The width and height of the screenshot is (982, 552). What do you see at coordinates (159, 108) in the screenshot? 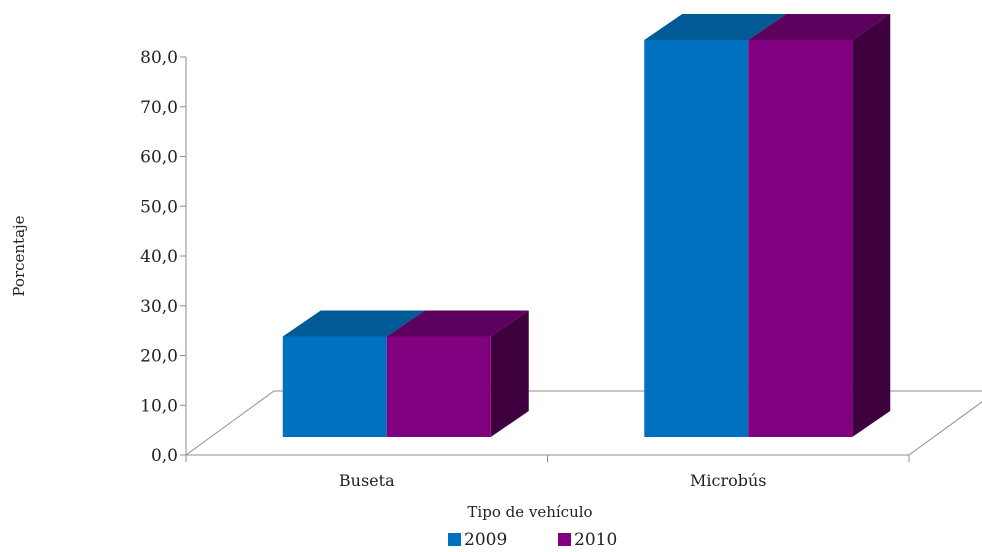
I see `y-tick-label: 70,0` at bounding box center [159, 108].